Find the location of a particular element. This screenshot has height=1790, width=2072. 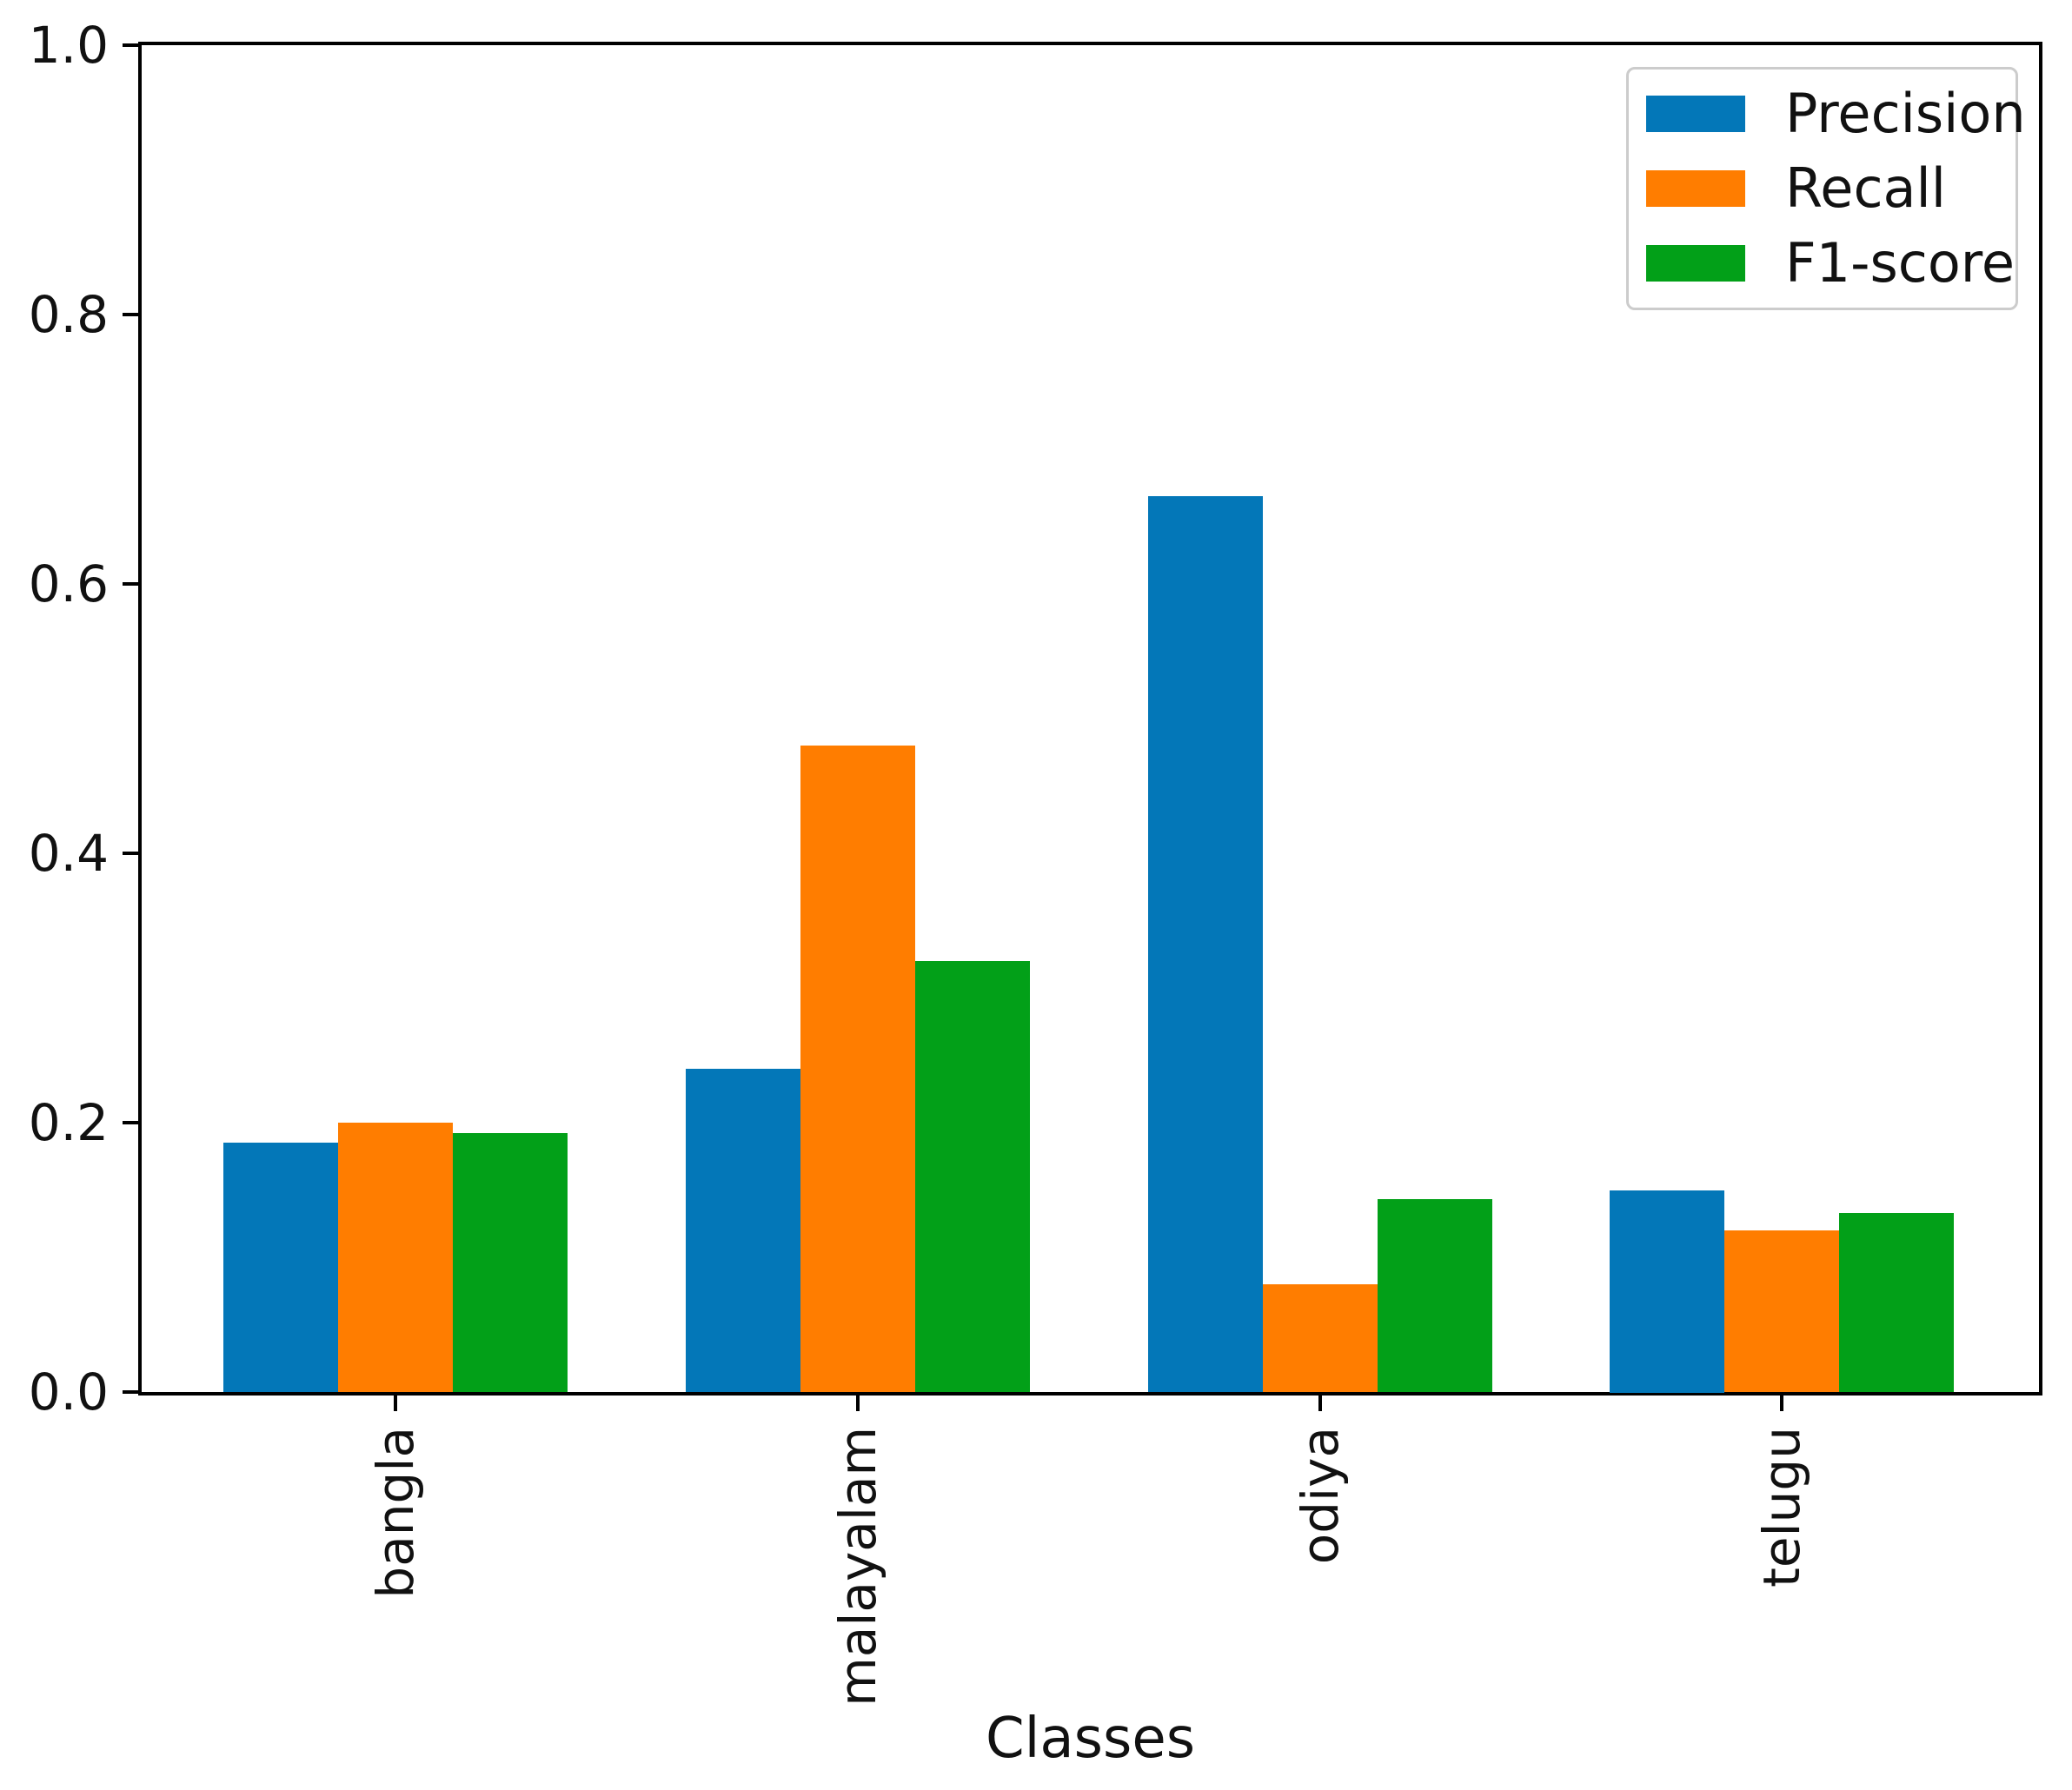

bar-malayalam-recall is located at coordinates (857, 1069).